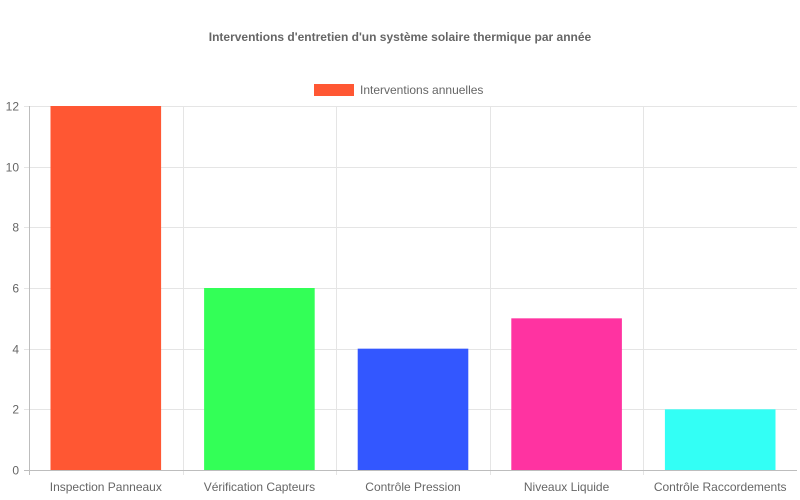 This screenshot has width=800, height=500. What do you see at coordinates (15, 289) in the screenshot?
I see `y-tick-label: 6` at bounding box center [15, 289].